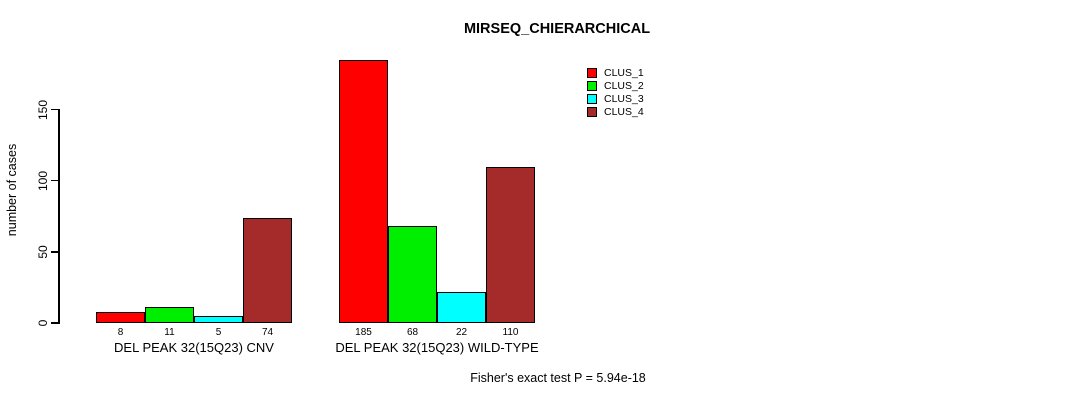  What do you see at coordinates (218, 332) in the screenshot?
I see `bar-value-label: 5` at bounding box center [218, 332].